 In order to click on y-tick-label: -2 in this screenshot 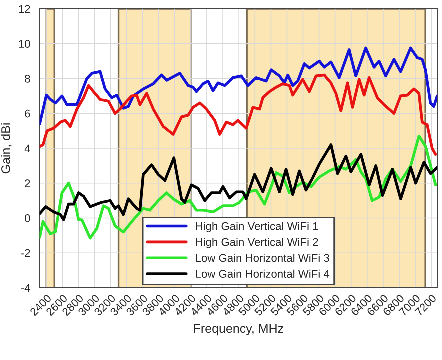, I will do `click(25, 253)`.